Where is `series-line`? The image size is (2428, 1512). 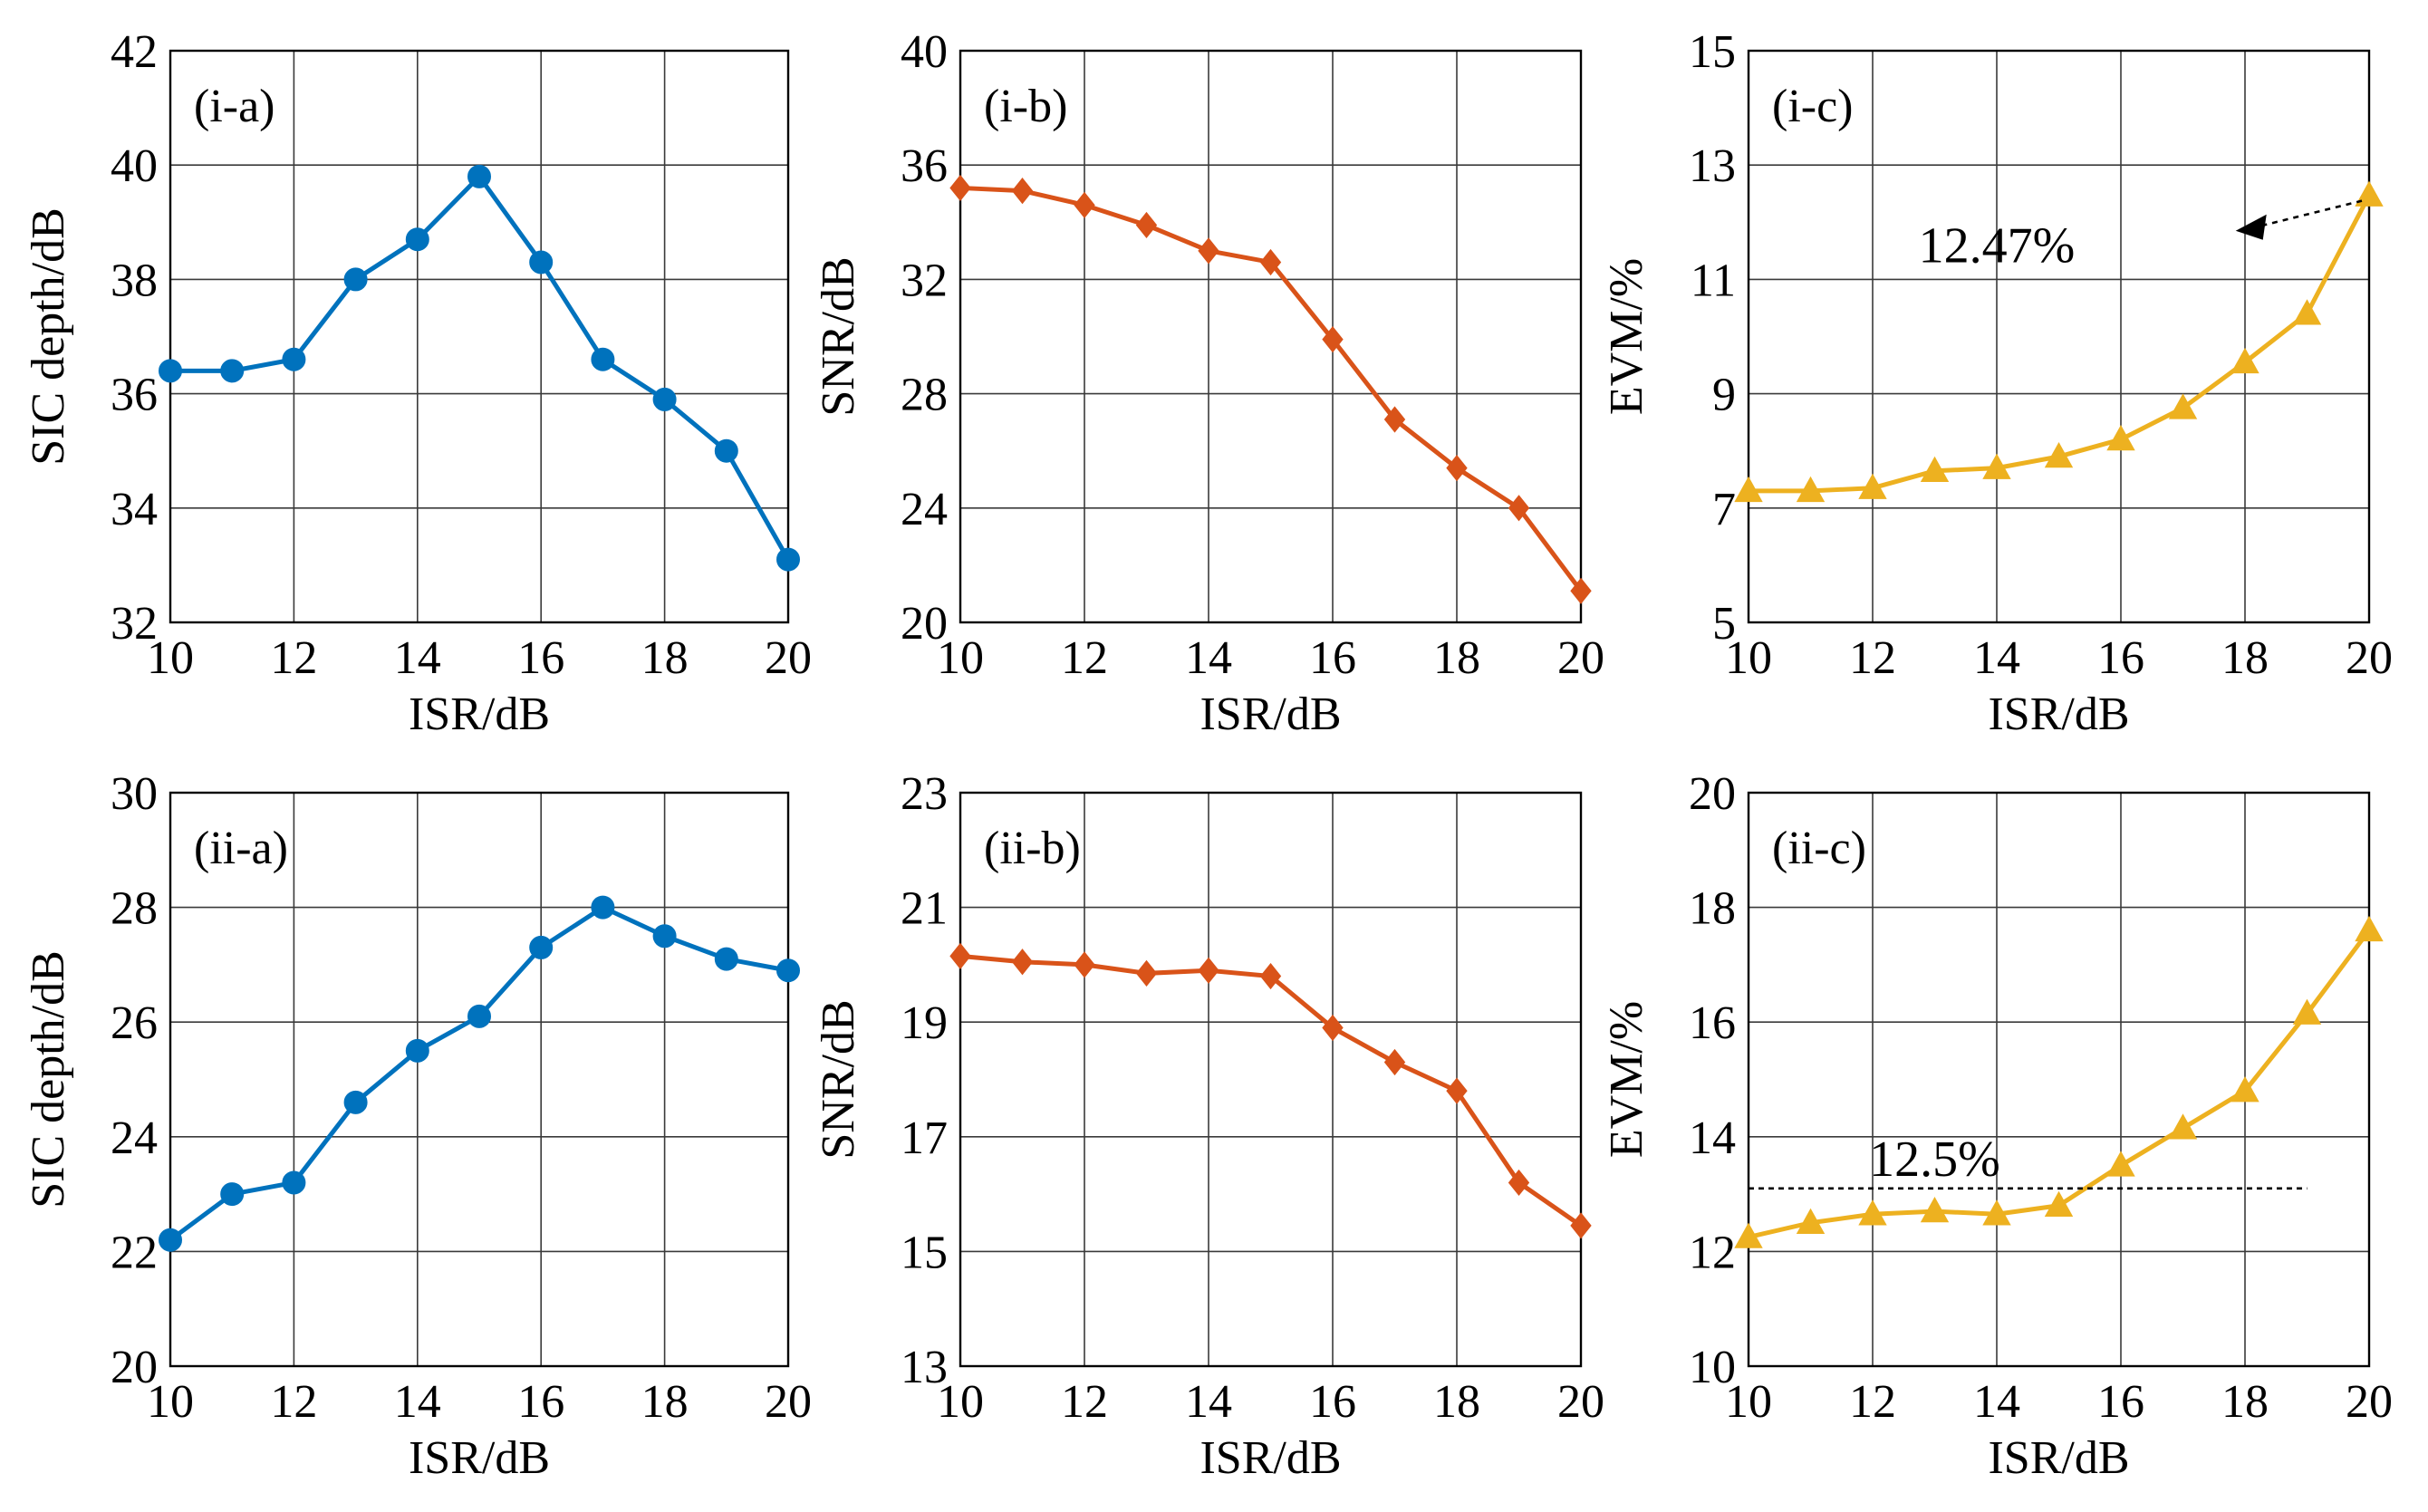
series-line is located at coordinates (1271, 388).